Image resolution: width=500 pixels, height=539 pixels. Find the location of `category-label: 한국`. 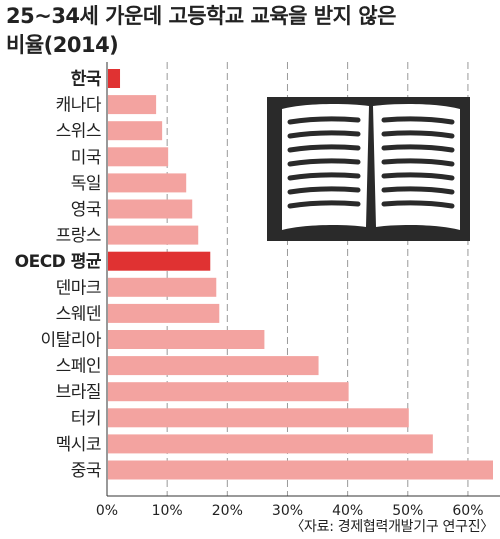

category-label: 한국 is located at coordinates (86, 80).